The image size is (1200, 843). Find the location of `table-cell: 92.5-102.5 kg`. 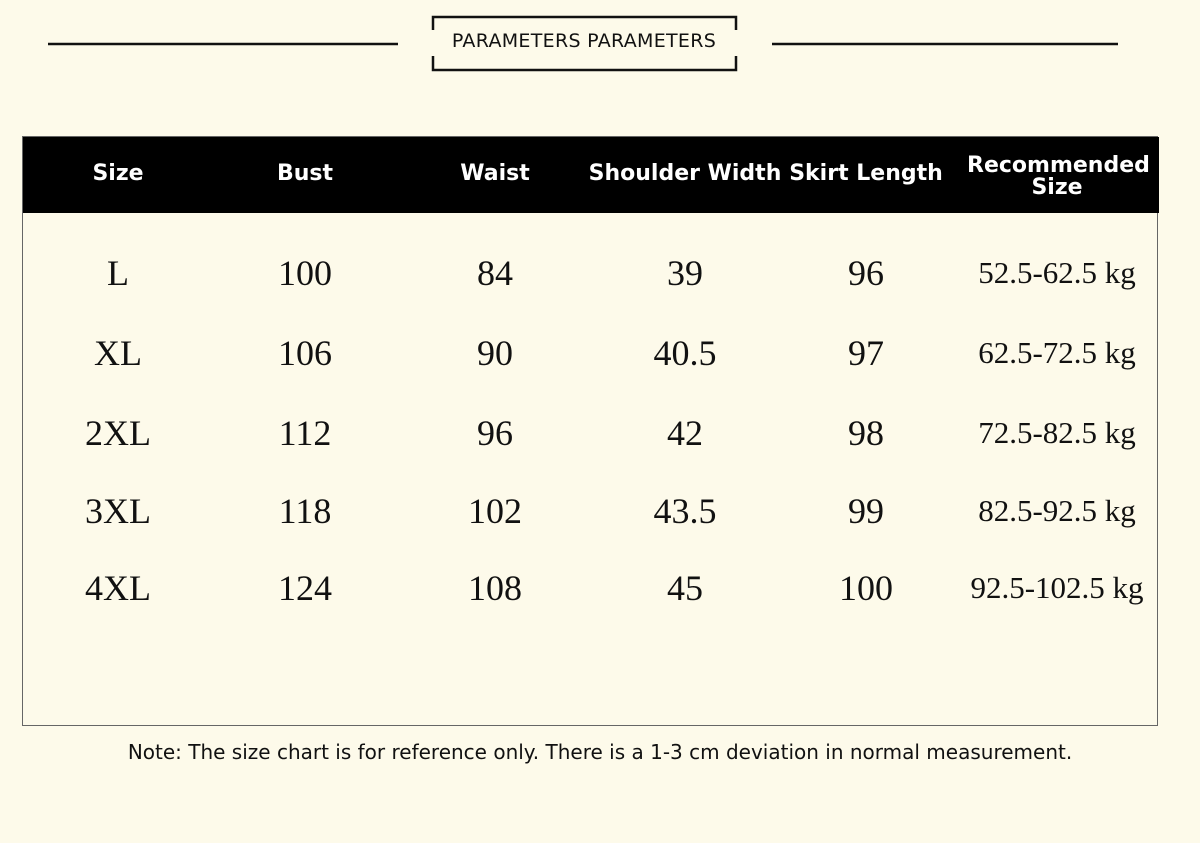

table-cell: 92.5-102.5 kg is located at coordinates (1057, 587).